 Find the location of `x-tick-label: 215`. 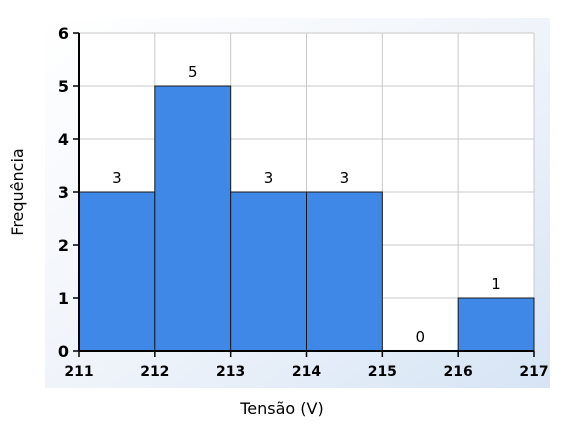

x-tick-label: 215 is located at coordinates (382, 372).